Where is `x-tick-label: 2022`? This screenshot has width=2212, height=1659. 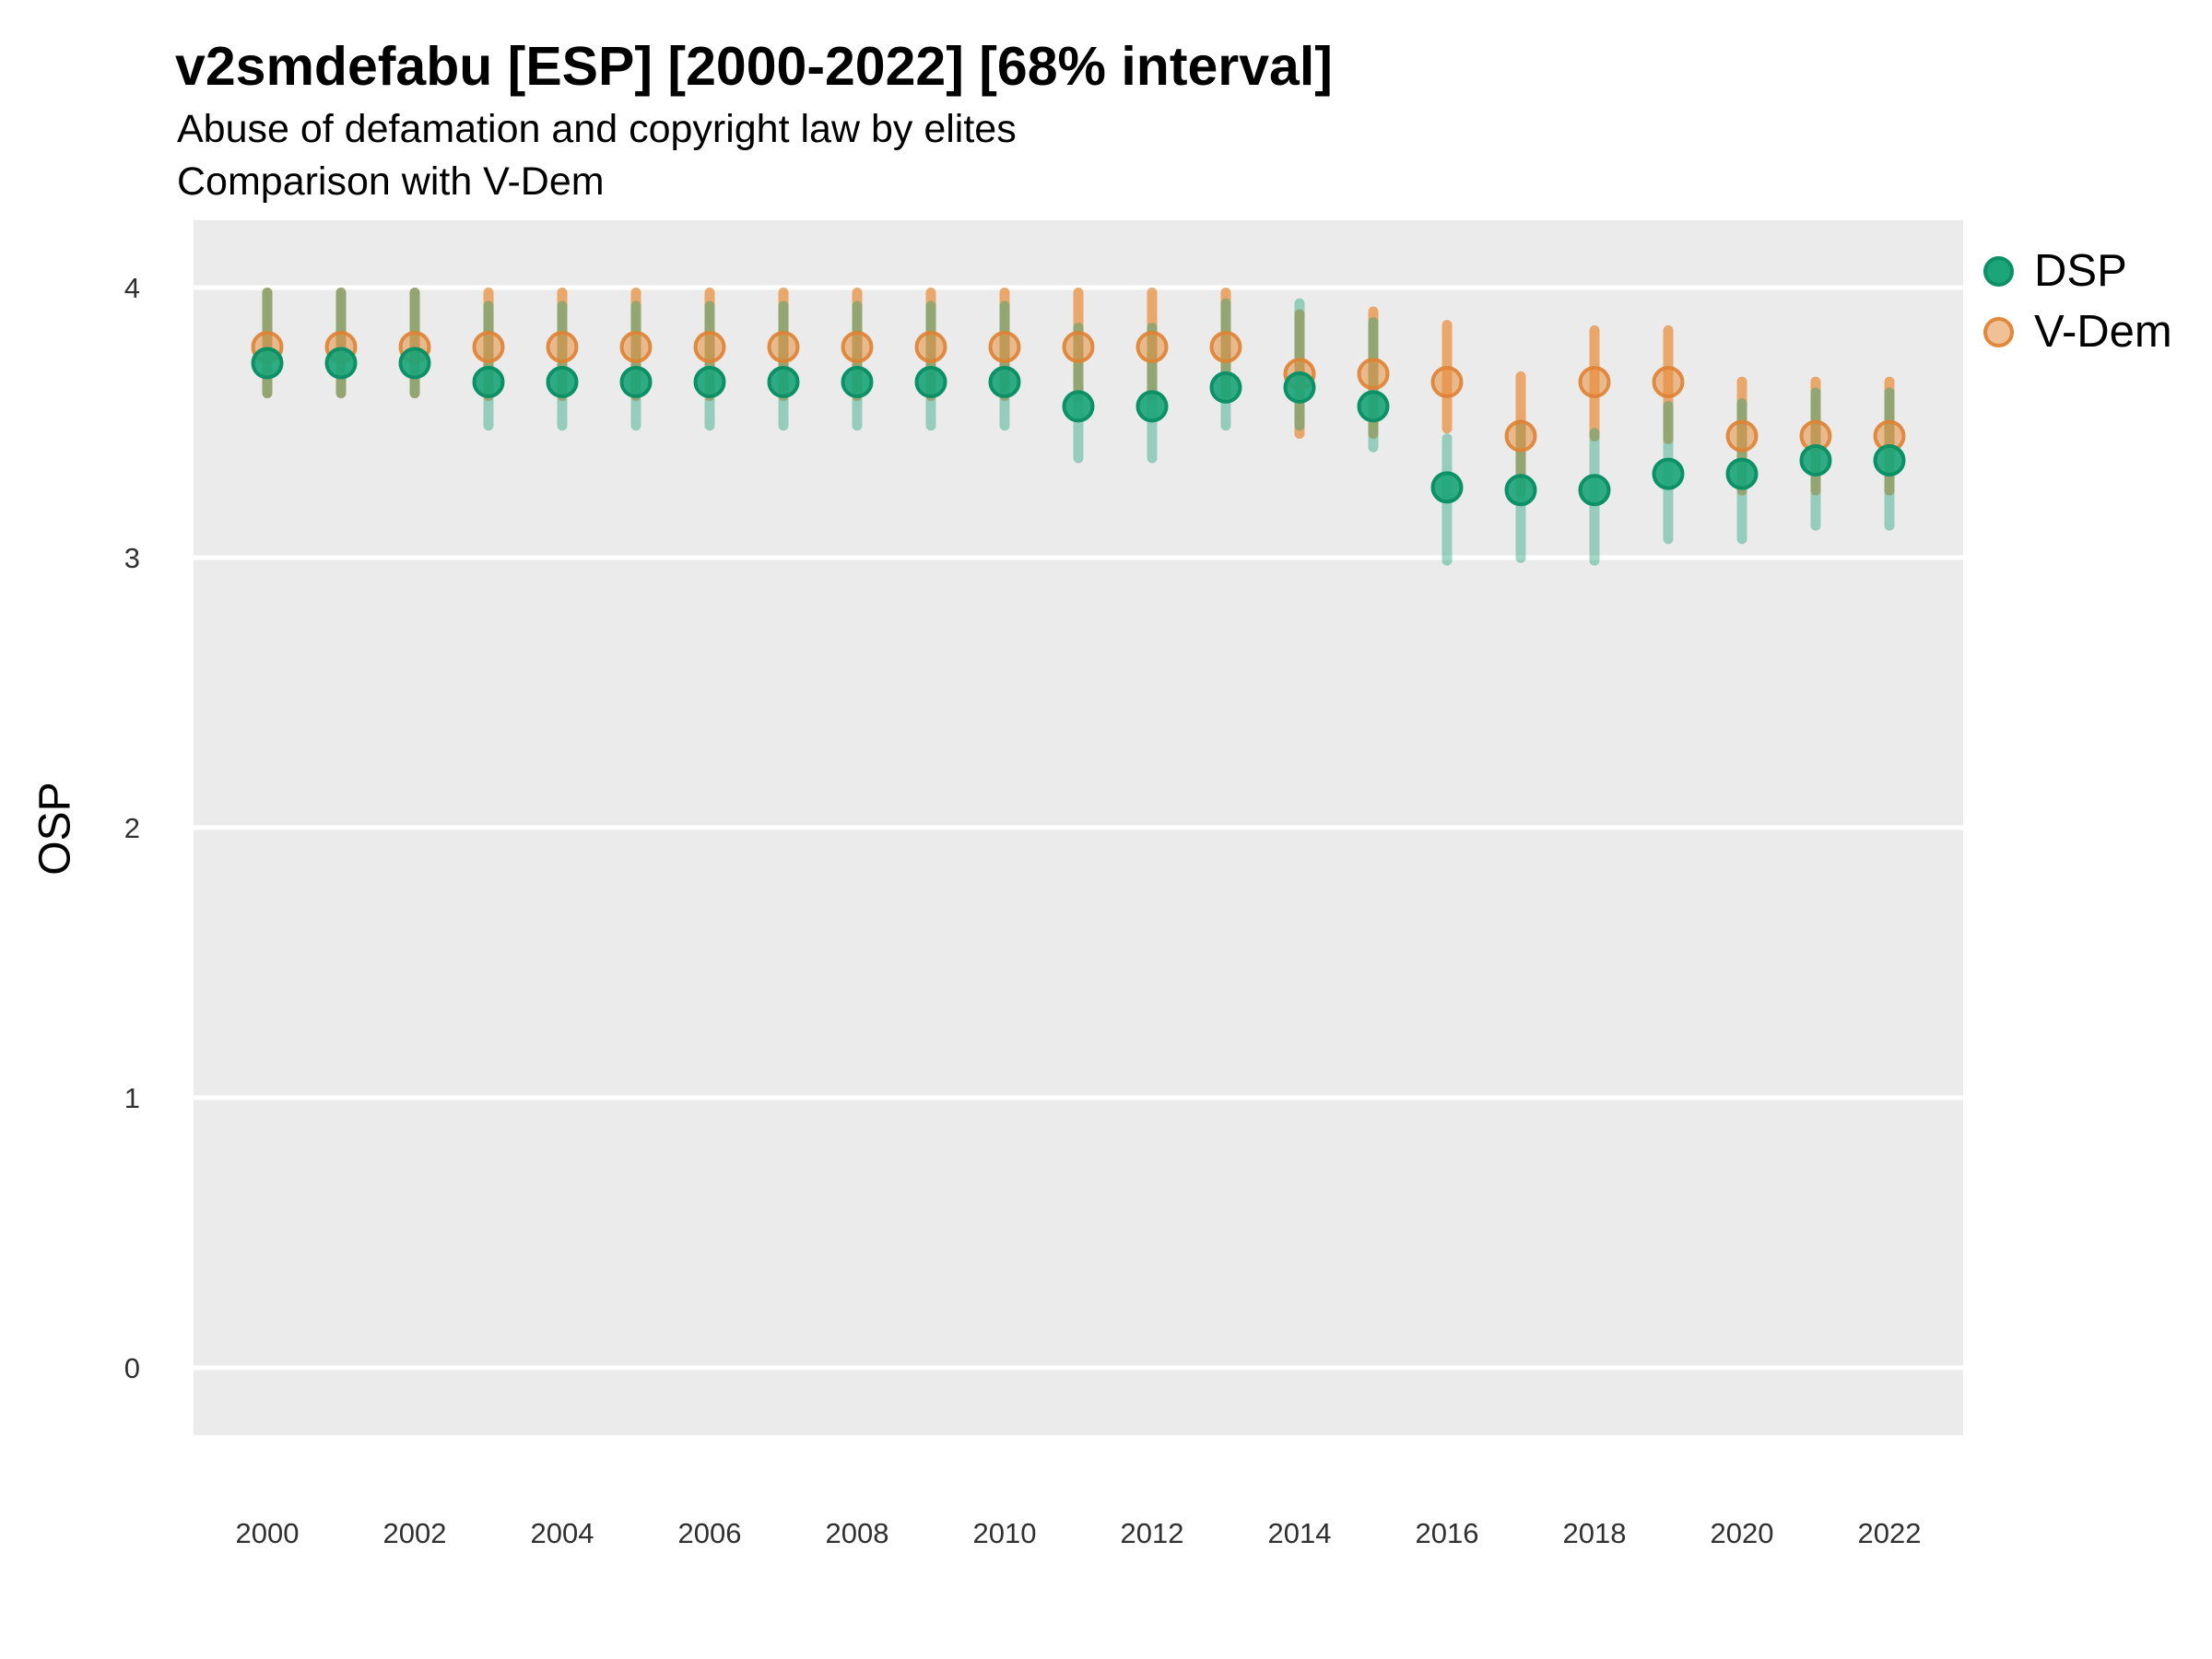 x-tick-label: 2022 is located at coordinates (1890, 1533).